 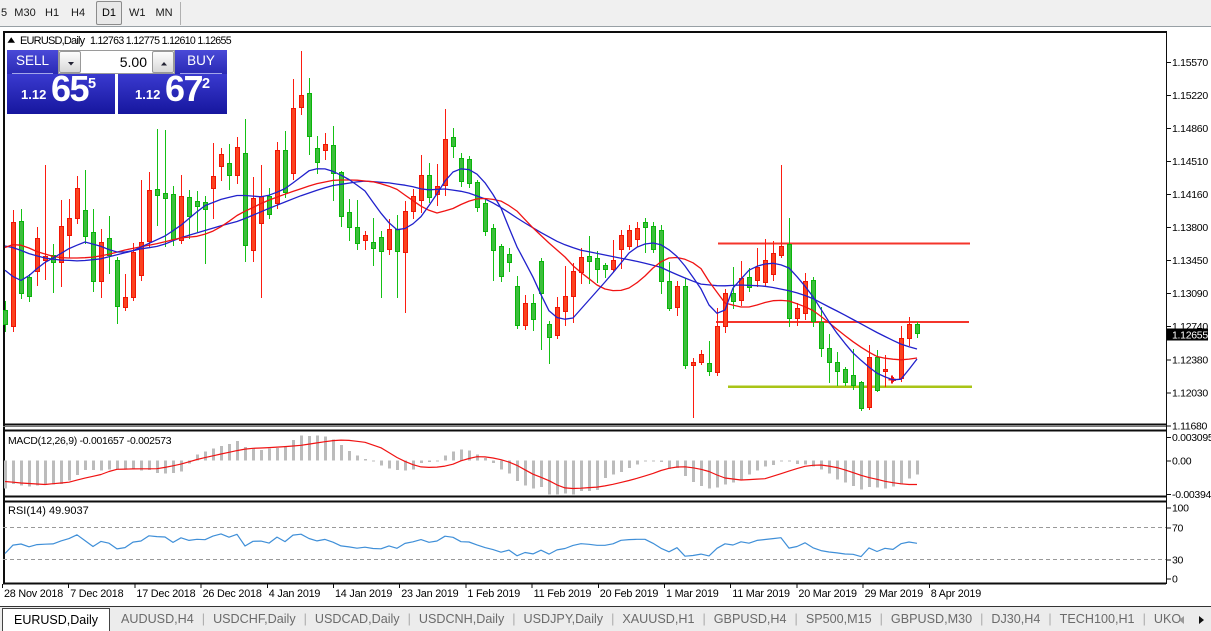 I want to click on svg-text: 11 Mar 2019, so click(x=761, y=594).